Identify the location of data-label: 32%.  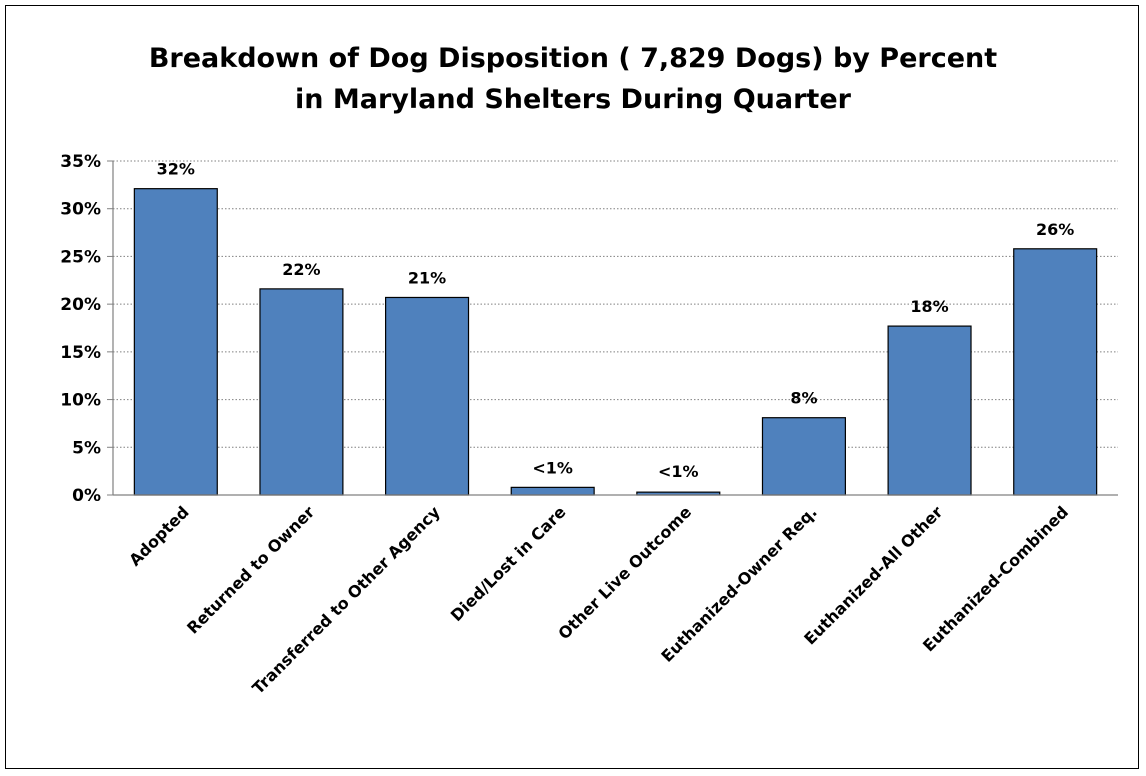
(176, 169).